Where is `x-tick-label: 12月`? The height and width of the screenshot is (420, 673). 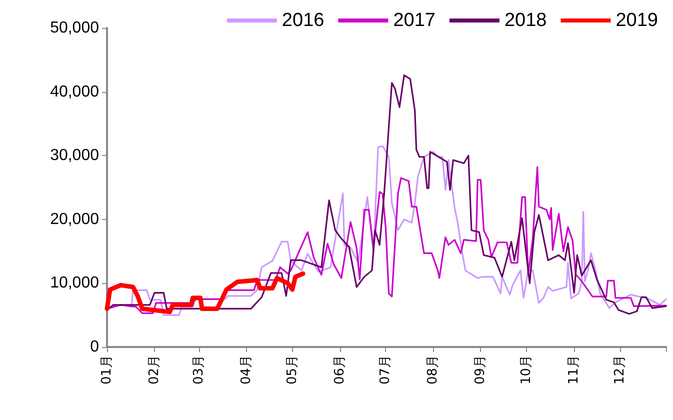
x-tick-label: 12月 is located at coordinates (620, 370).